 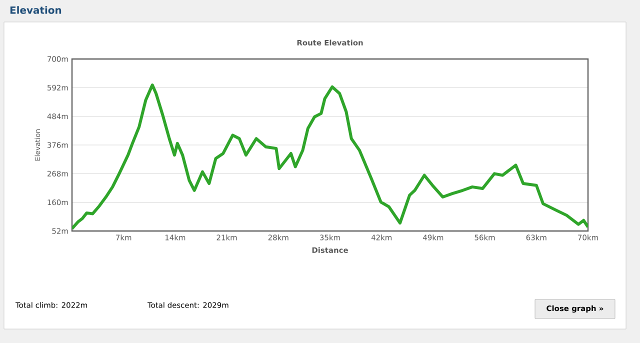 What do you see at coordinates (36, 10) in the screenshot?
I see `text: Elevation` at bounding box center [36, 10].